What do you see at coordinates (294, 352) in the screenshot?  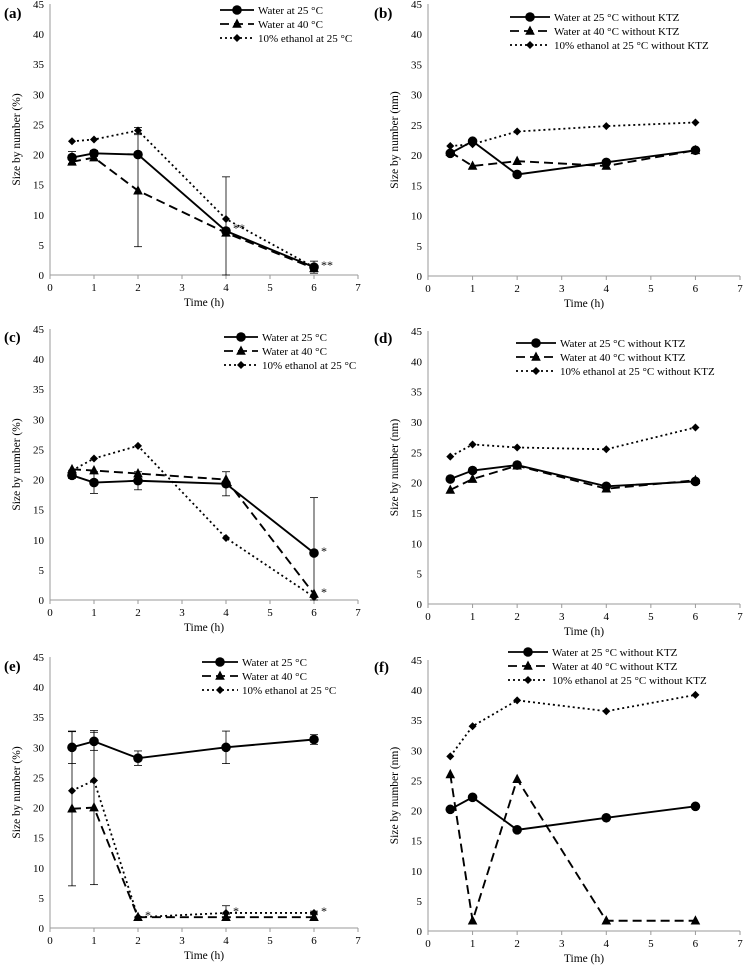 I see `legend-label: Water at 40 °C` at bounding box center [294, 352].